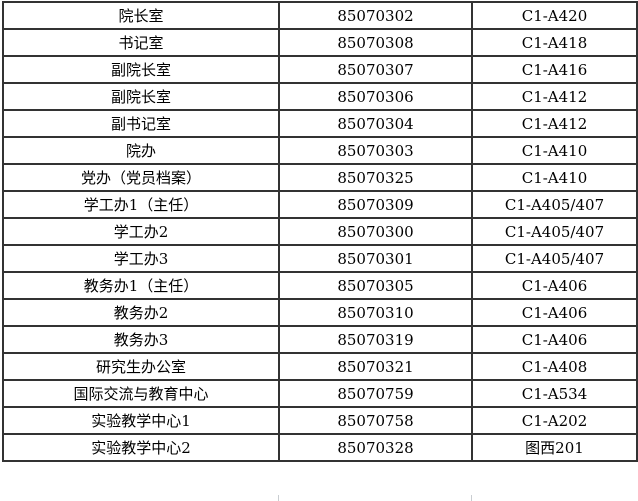  I want to click on table-cell-phone: 85070308, so click(375, 42).